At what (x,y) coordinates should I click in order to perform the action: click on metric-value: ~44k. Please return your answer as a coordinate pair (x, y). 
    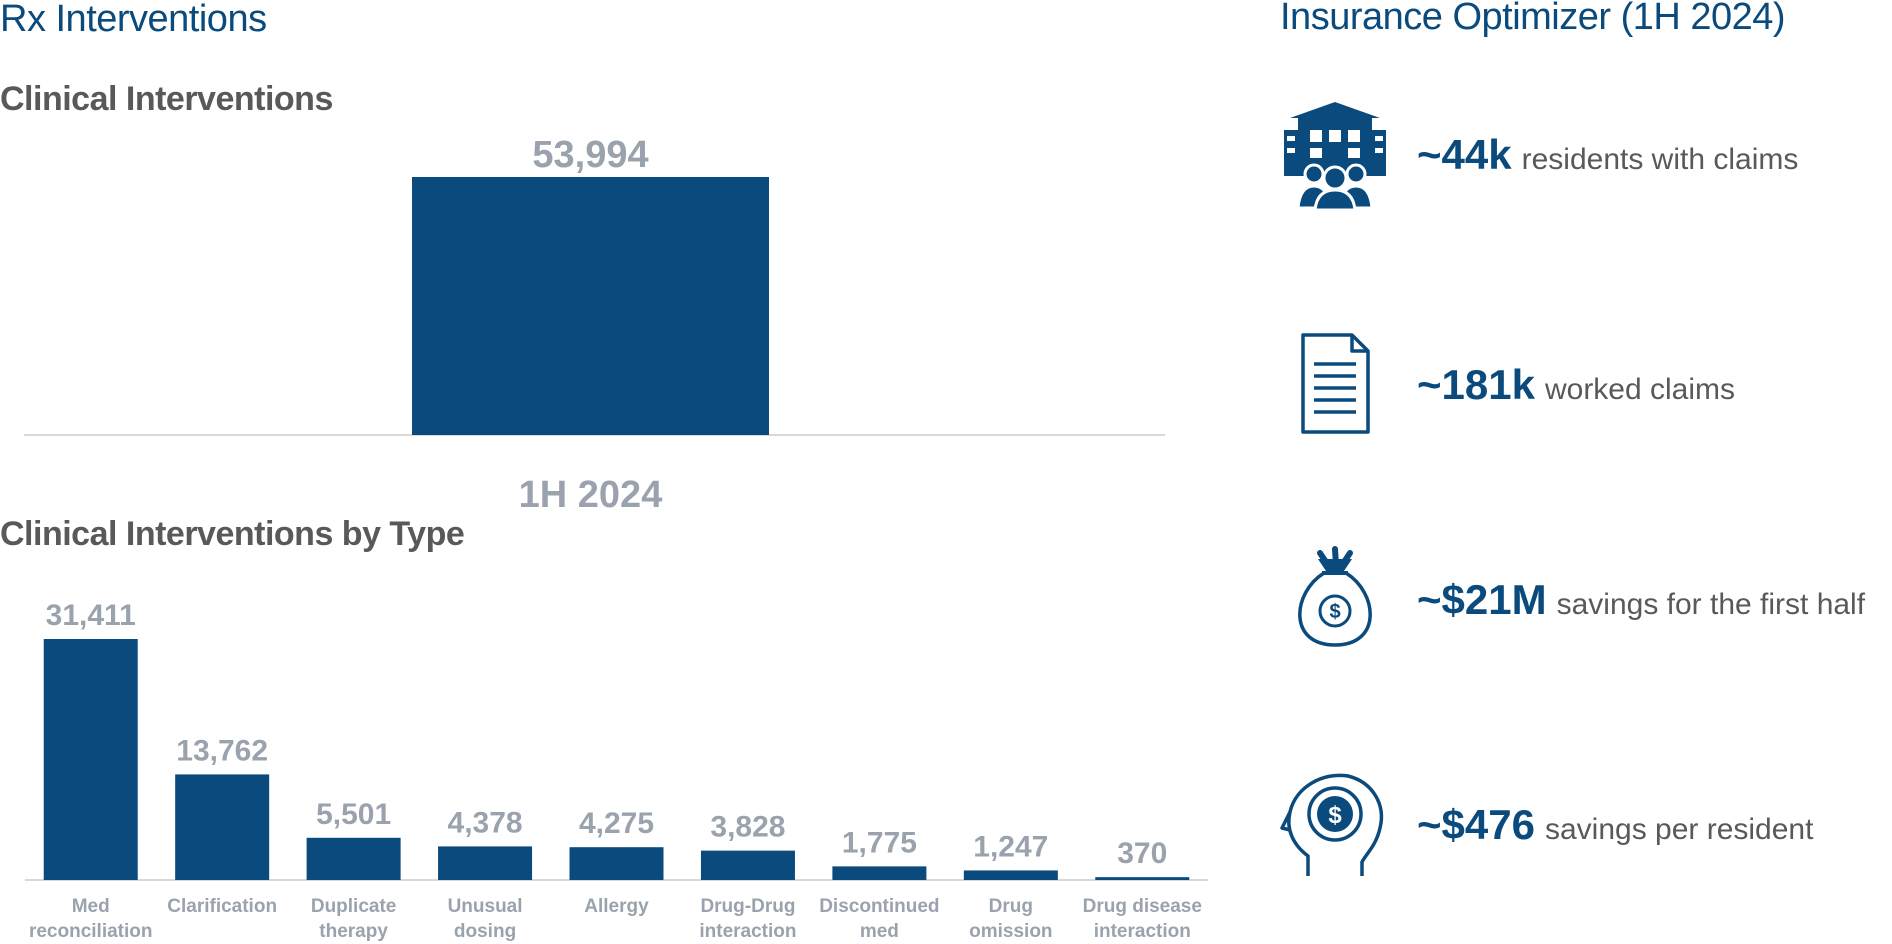
    Looking at the image, I should click on (1464, 154).